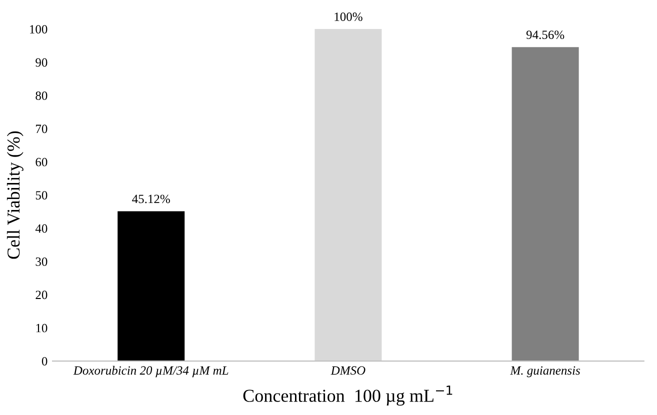 The width and height of the screenshot is (657, 415). I want to click on x-tick-label: DMSO, so click(348, 370).